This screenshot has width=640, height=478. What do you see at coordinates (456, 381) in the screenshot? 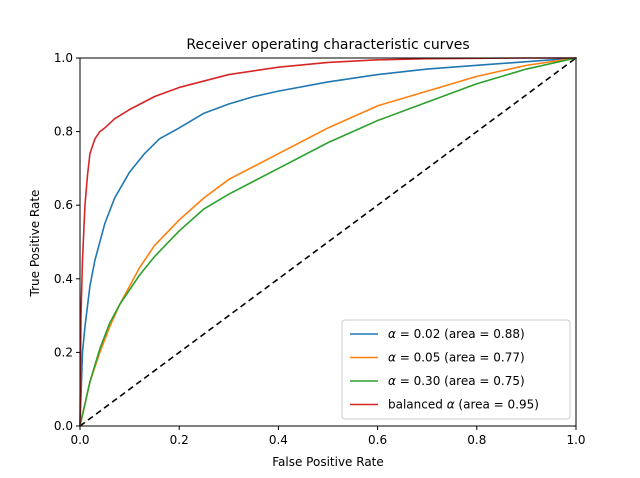
I see `legend-label-3: α = 0.30 (area = 0.75)` at bounding box center [456, 381].